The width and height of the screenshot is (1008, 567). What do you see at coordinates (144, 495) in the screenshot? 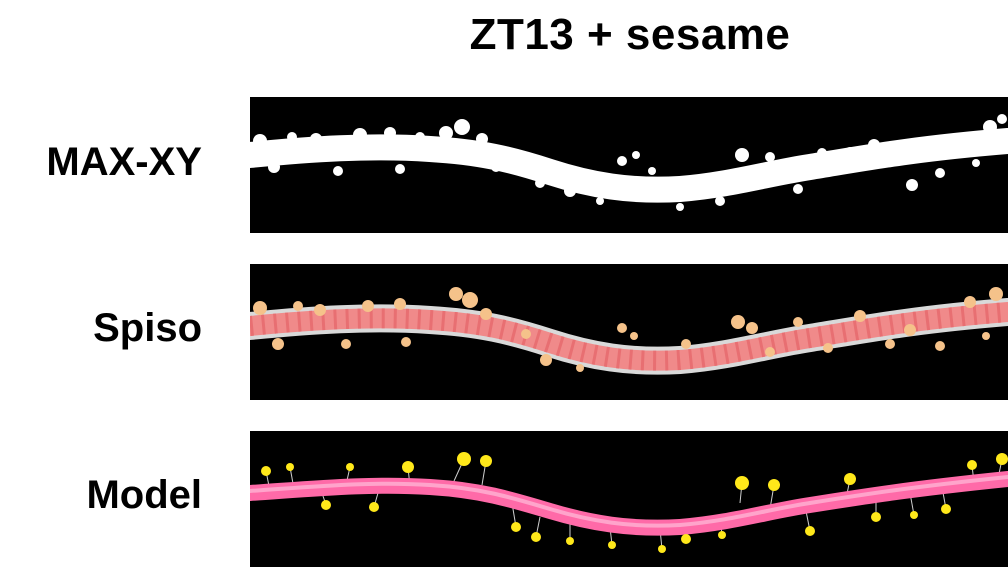
I see `row-label-model: Model` at bounding box center [144, 495].